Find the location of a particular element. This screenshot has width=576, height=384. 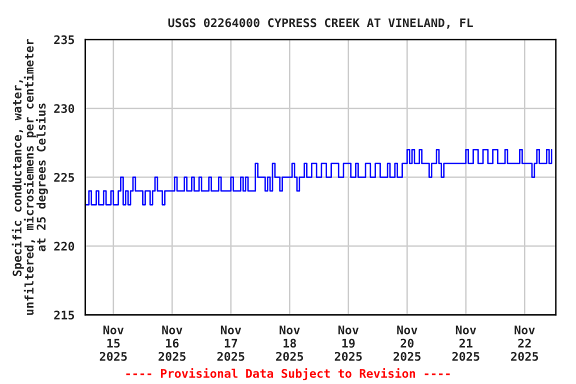

y-tick-label: 225 is located at coordinates (64, 177).